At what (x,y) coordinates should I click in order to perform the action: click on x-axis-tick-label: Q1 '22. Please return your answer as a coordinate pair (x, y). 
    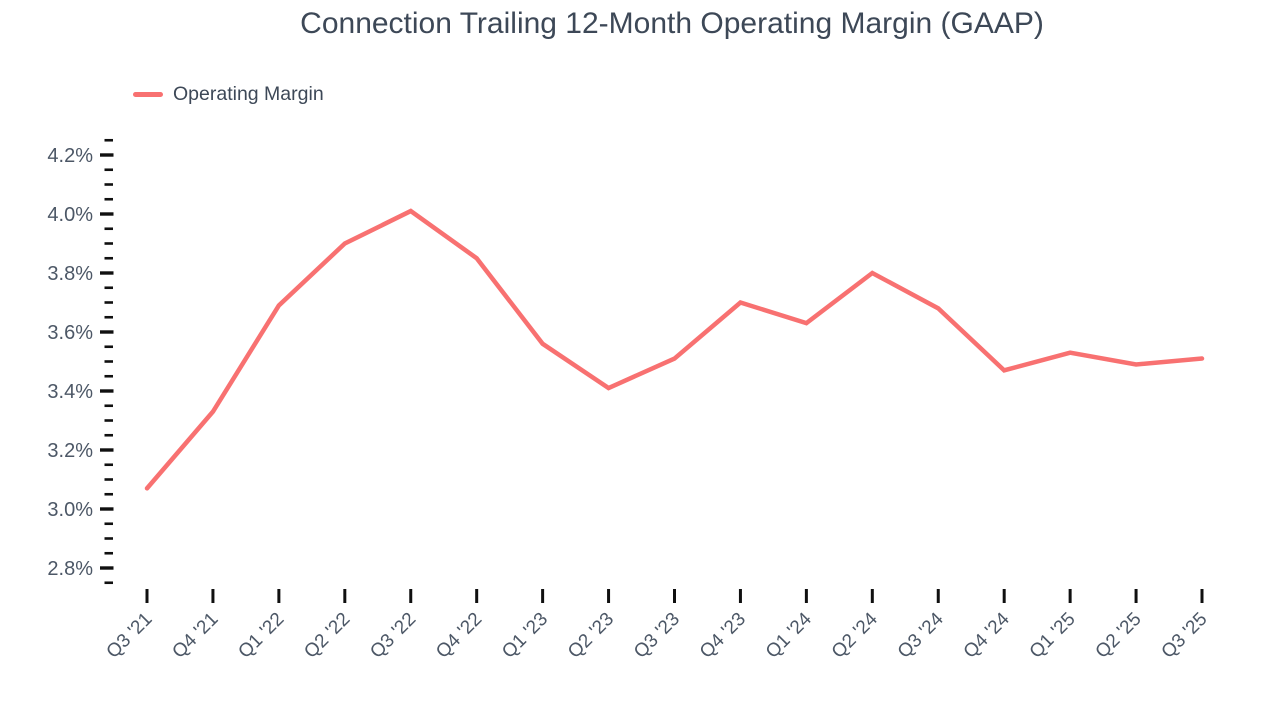
    Looking at the image, I should click on (261, 636).